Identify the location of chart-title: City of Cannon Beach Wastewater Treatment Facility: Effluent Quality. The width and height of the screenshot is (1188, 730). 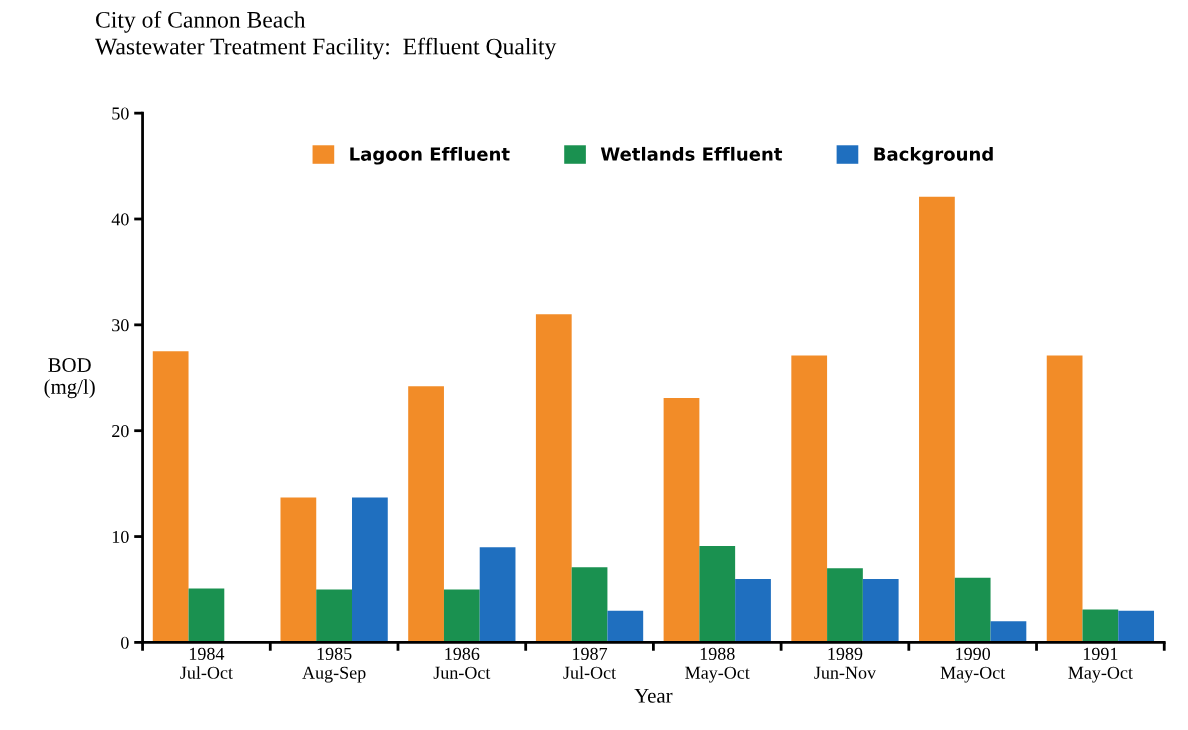
(326, 35).